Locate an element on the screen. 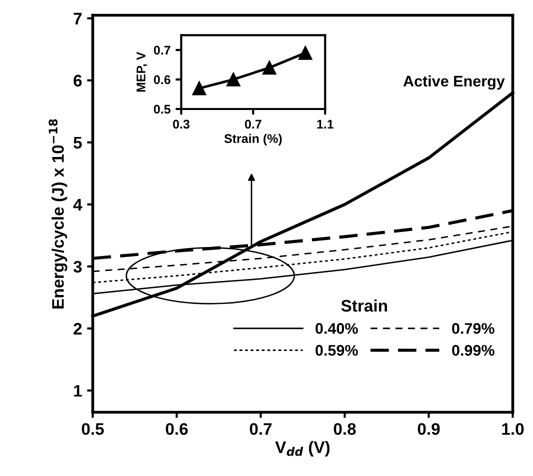  legend-title: Strain is located at coordinates (364, 305).